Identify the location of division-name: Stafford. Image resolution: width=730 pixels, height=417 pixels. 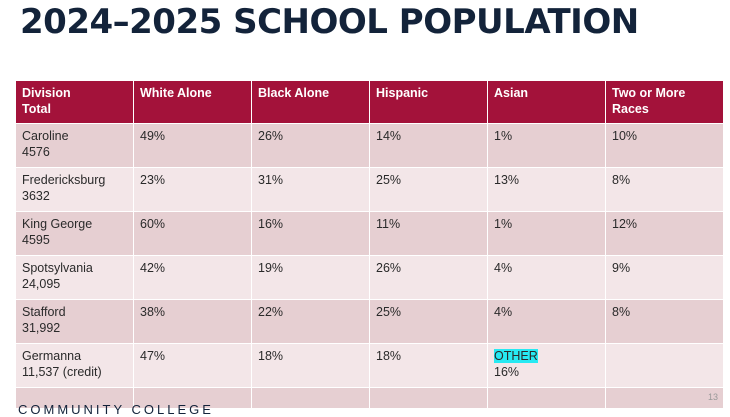
(44, 312).